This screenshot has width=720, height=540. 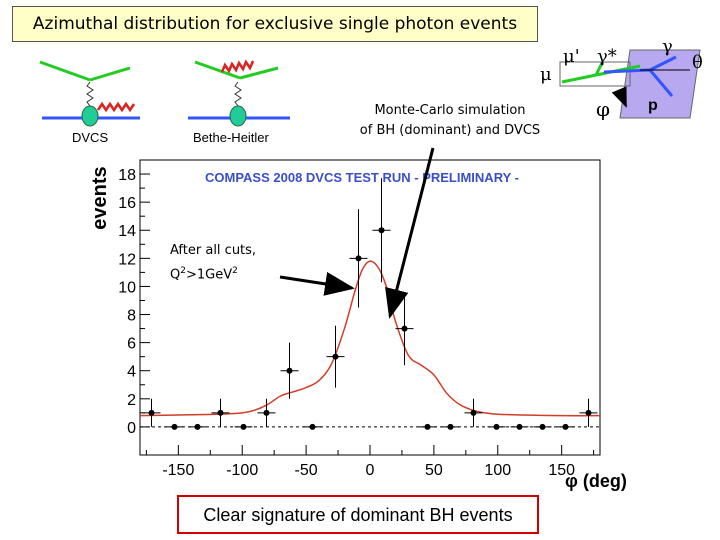 What do you see at coordinates (306, 470) in the screenshot?
I see `x-tick-label: -50` at bounding box center [306, 470].